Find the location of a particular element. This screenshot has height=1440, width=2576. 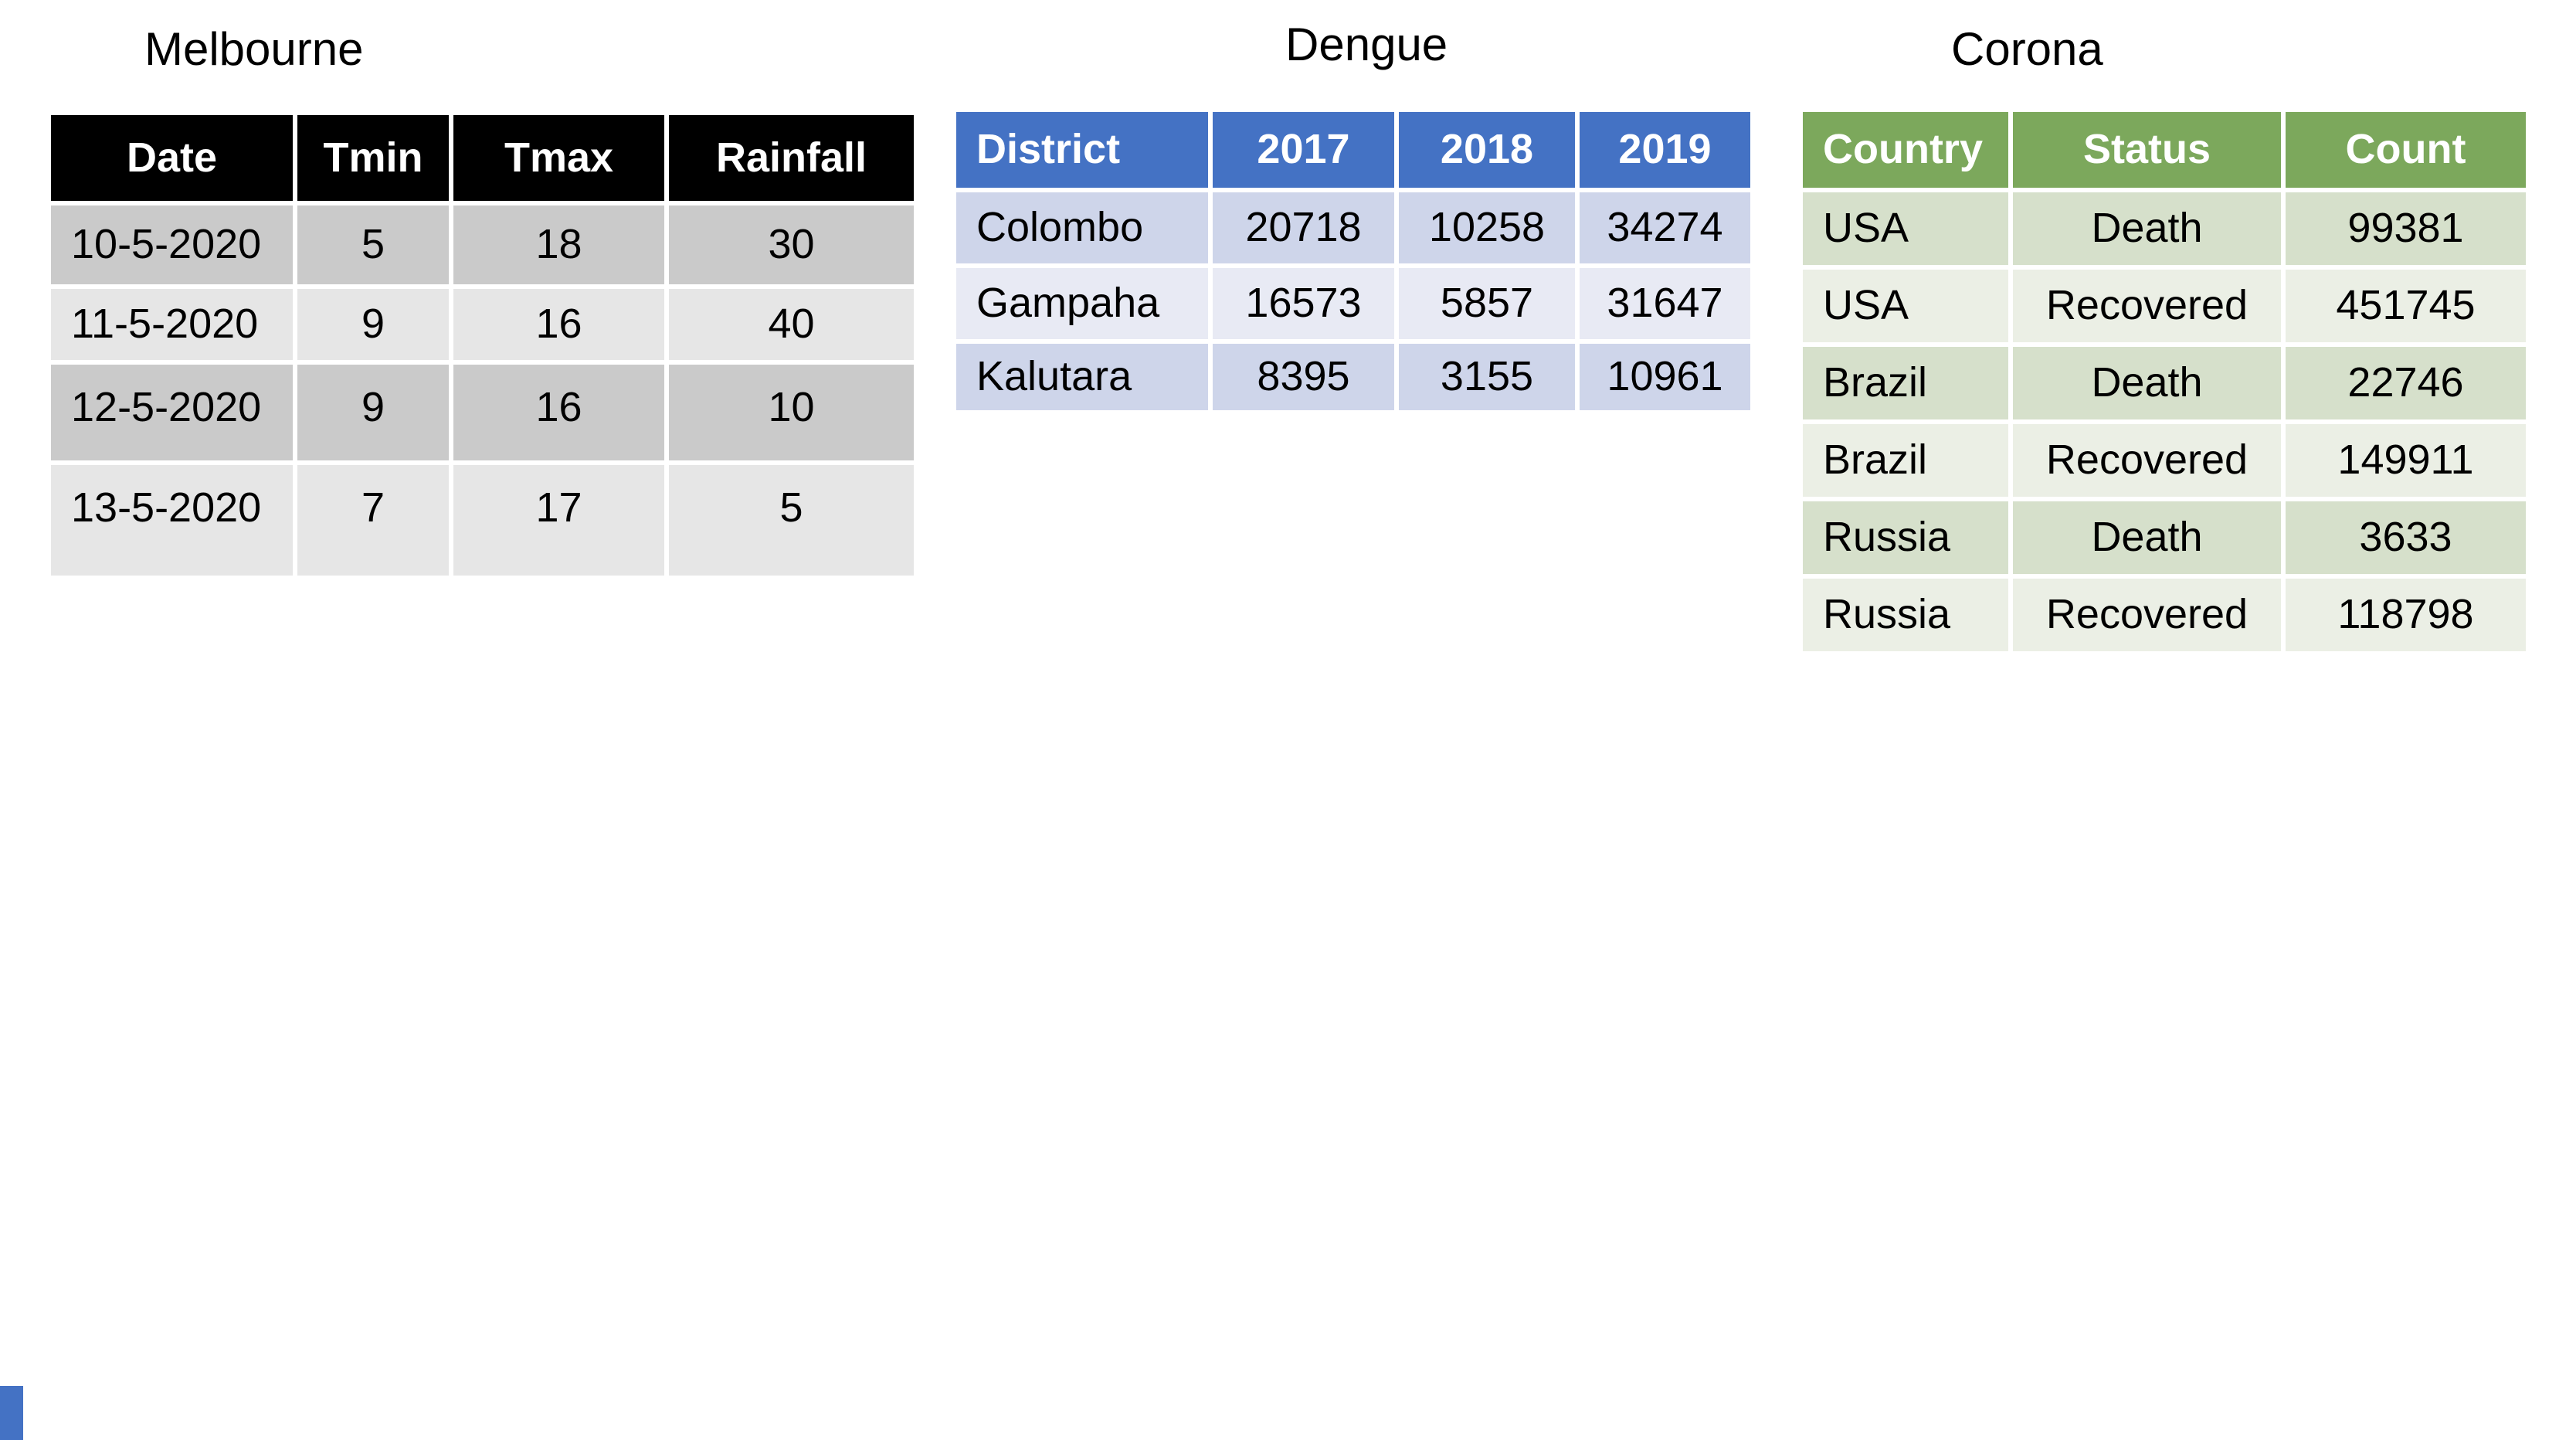

header-cell: Count is located at coordinates (2406, 150).